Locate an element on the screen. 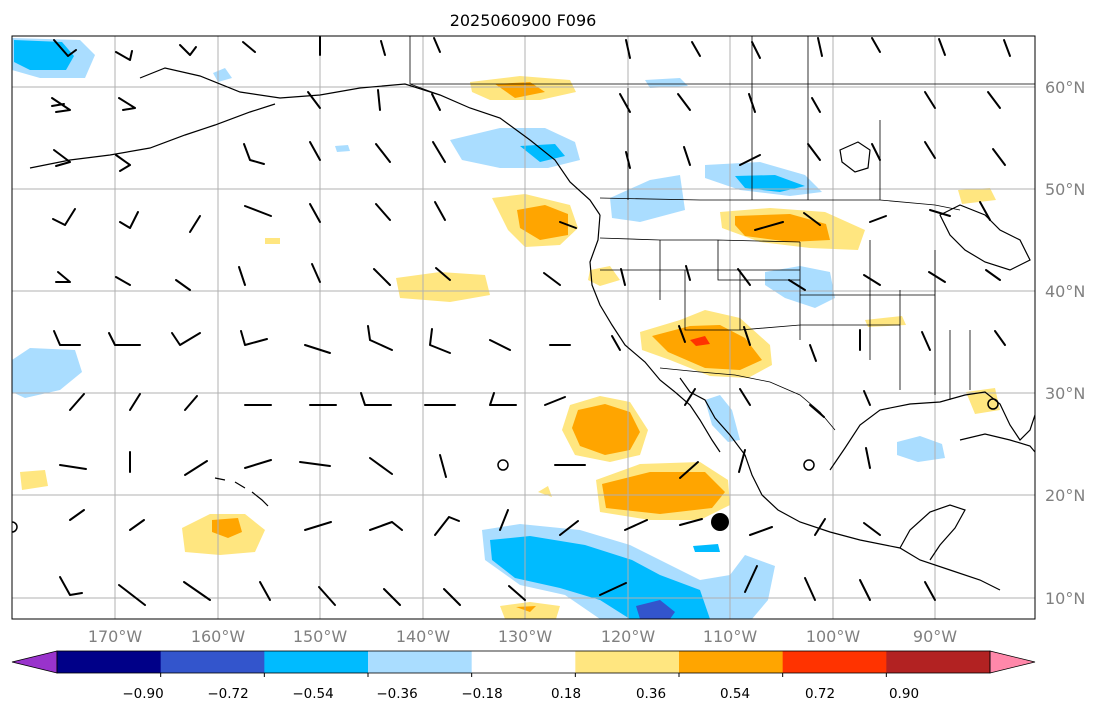  neg-area-gulf-alaska-nw-core is located at coordinates (44, 55).